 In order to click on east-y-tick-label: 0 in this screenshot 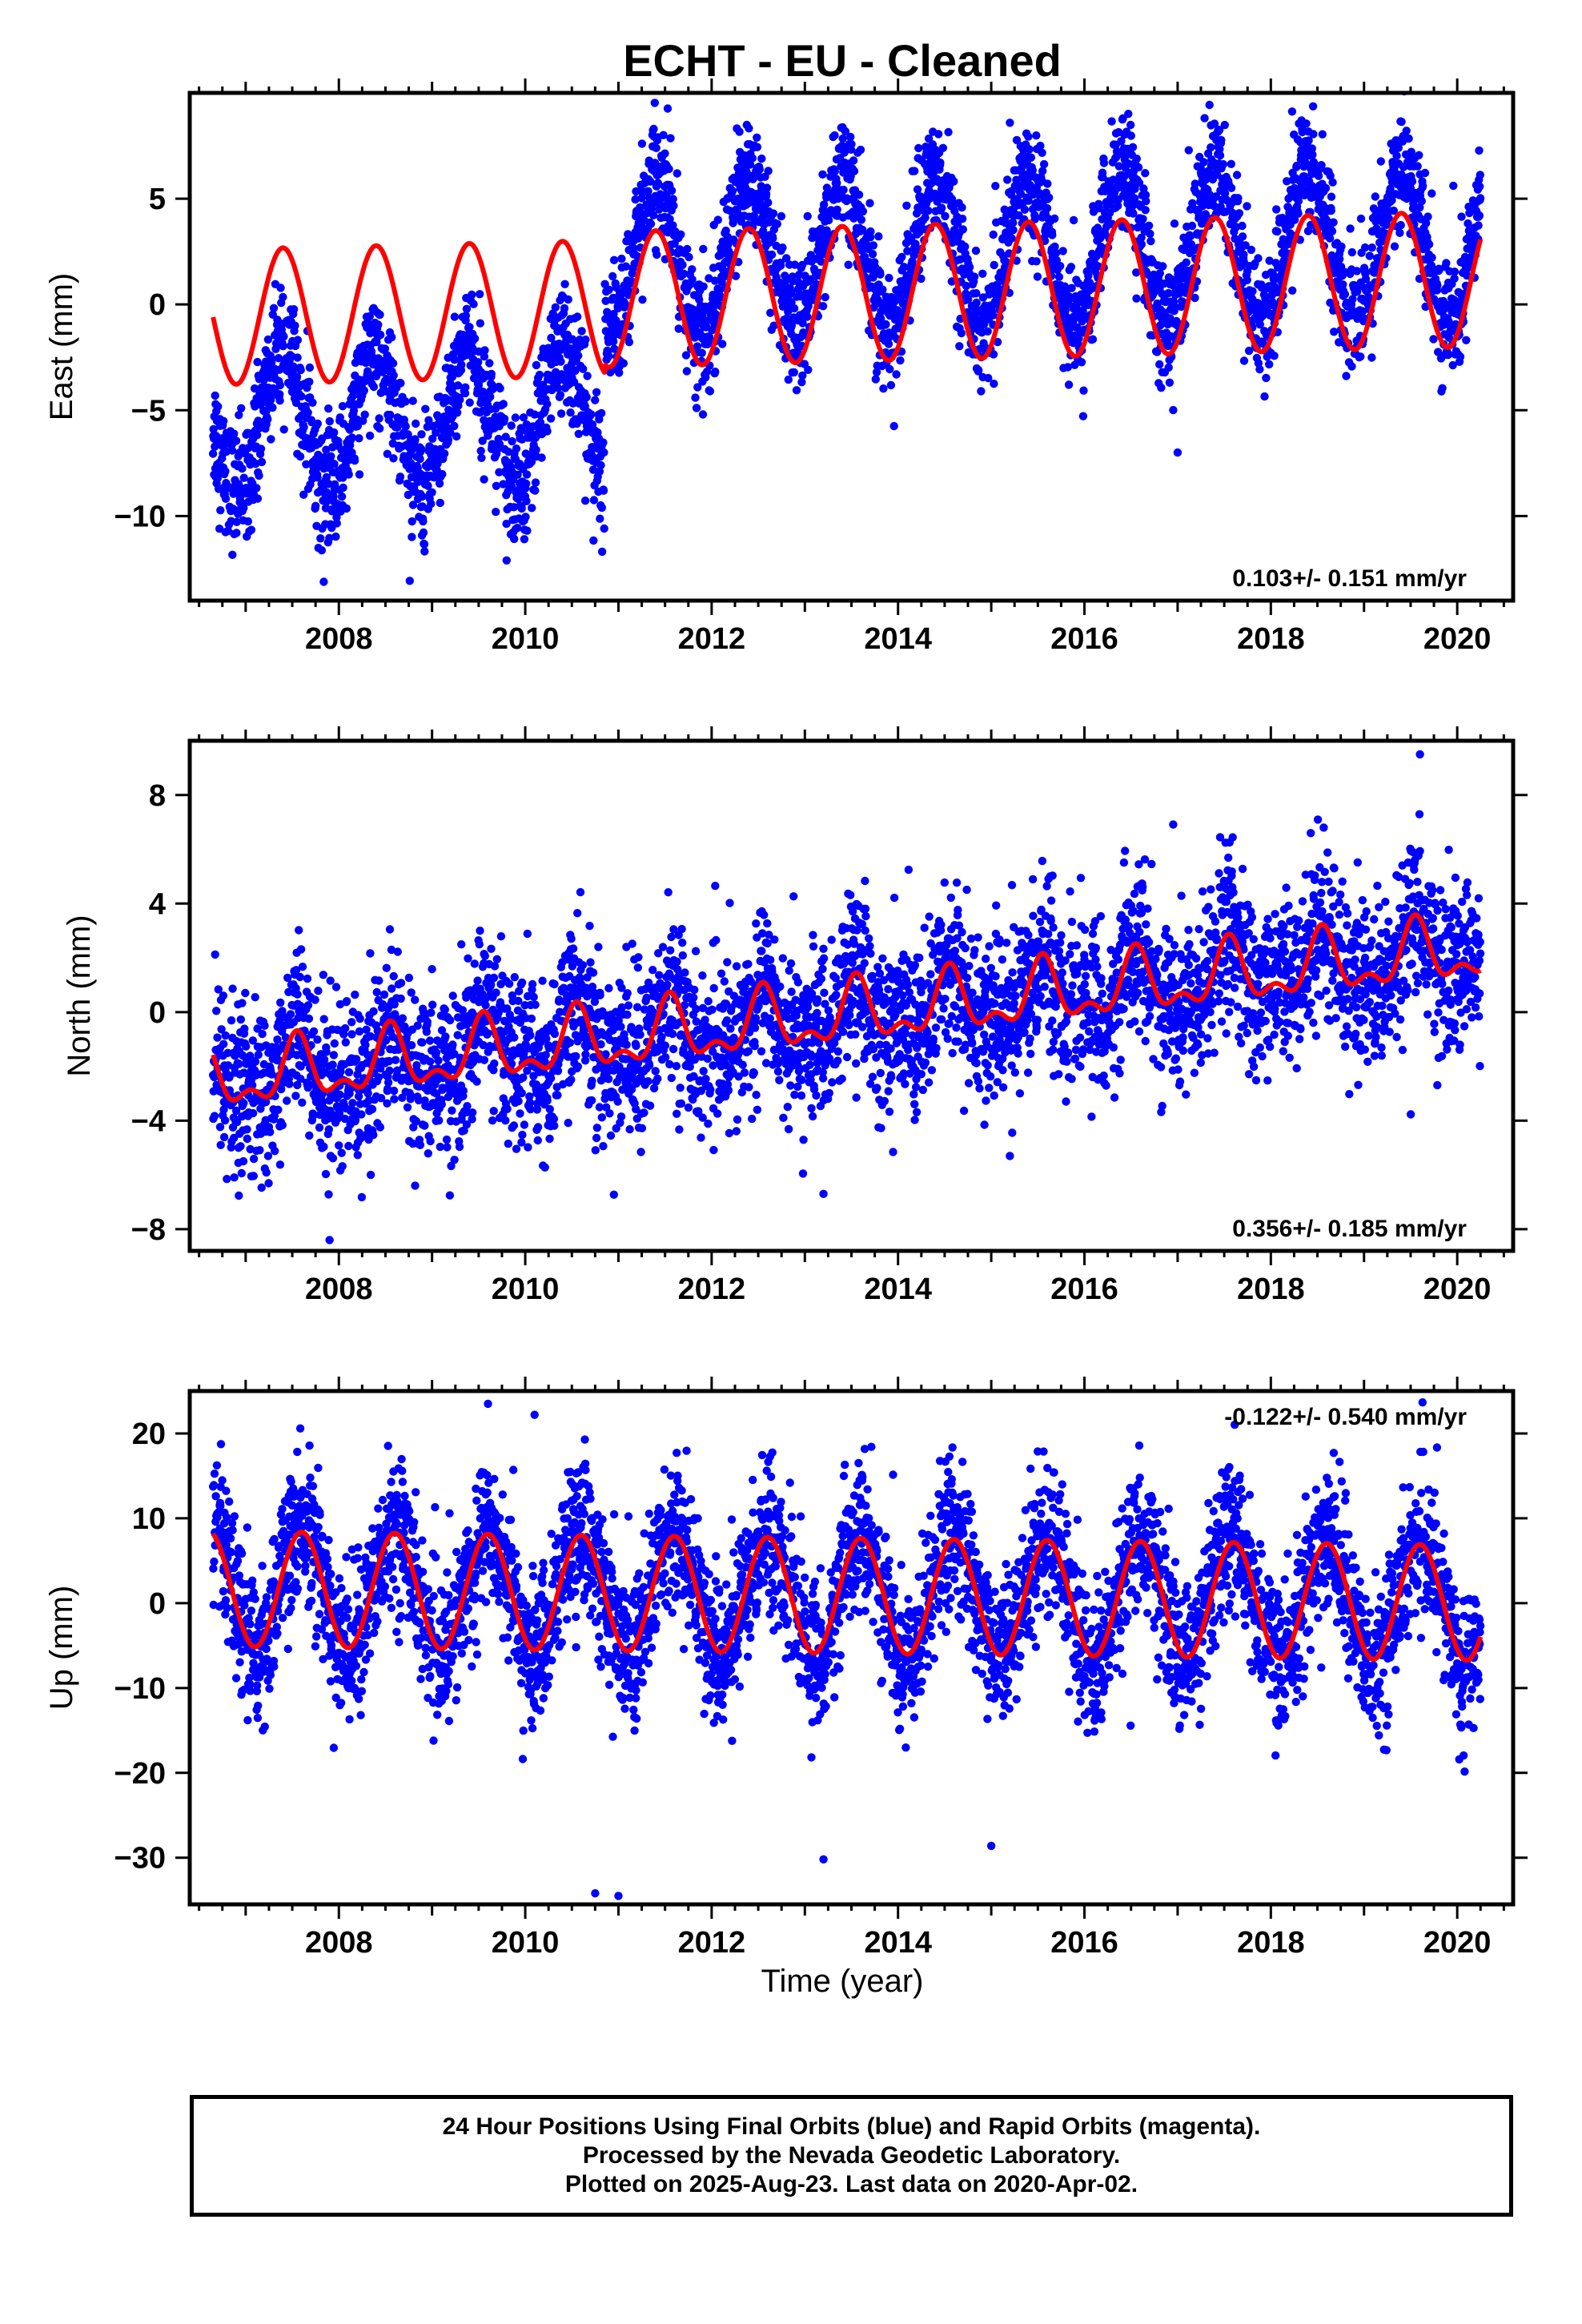, I will do `click(157, 305)`.